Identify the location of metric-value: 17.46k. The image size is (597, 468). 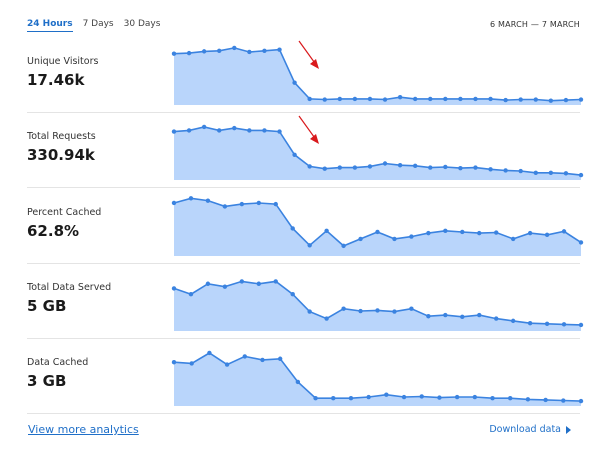
(56, 80).